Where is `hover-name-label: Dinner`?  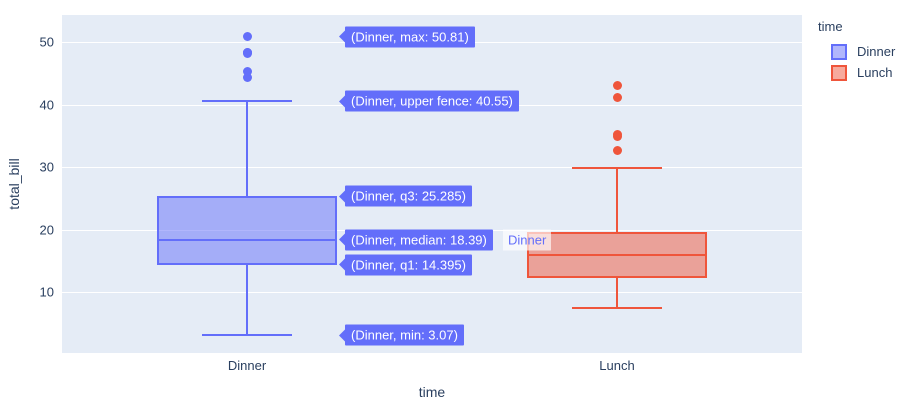
hover-name-label: Dinner is located at coordinates (527, 240).